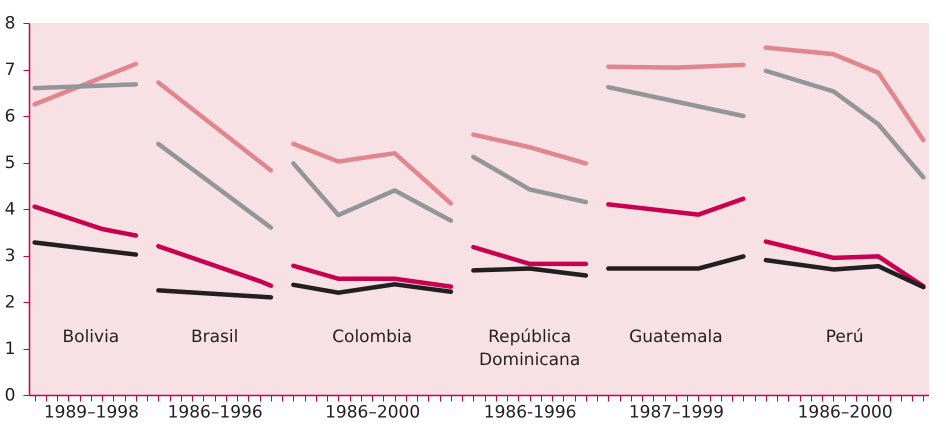 This screenshot has width=946, height=445. I want to click on annotation: Perú, so click(845, 337).